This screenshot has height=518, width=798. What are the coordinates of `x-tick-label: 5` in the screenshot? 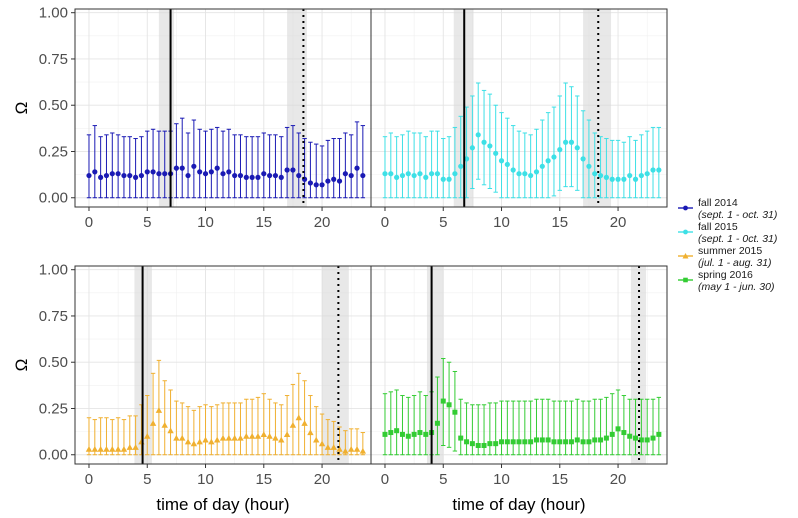 It's located at (147, 222).